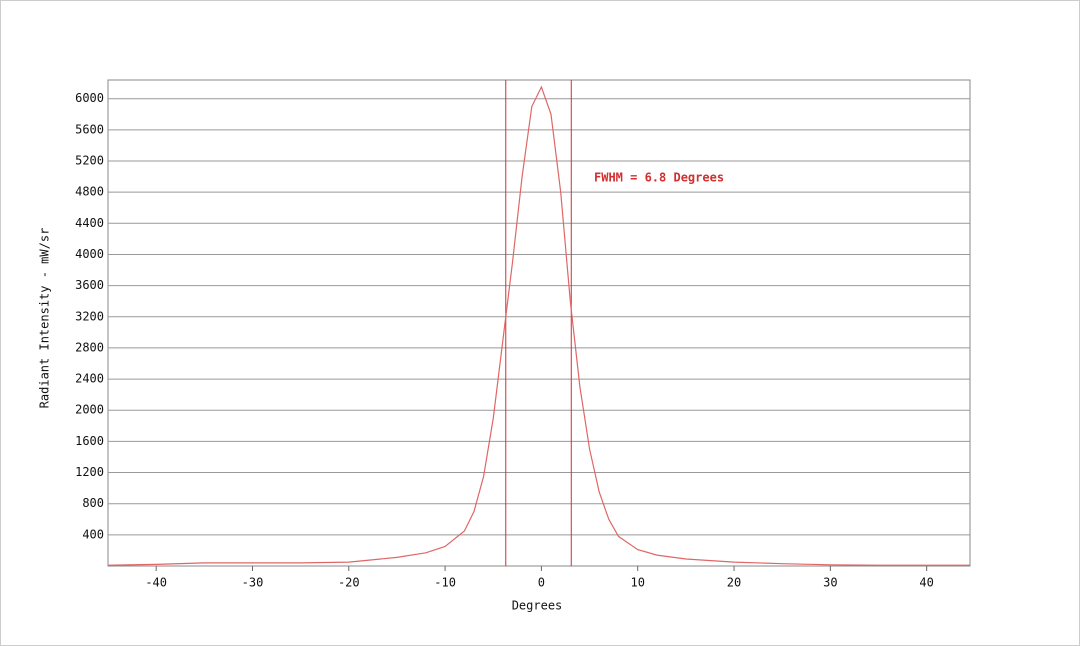  Describe the element at coordinates (659, 178) in the screenshot. I see `fwhm-annotation: FWHM = 6.8 Degrees` at that location.